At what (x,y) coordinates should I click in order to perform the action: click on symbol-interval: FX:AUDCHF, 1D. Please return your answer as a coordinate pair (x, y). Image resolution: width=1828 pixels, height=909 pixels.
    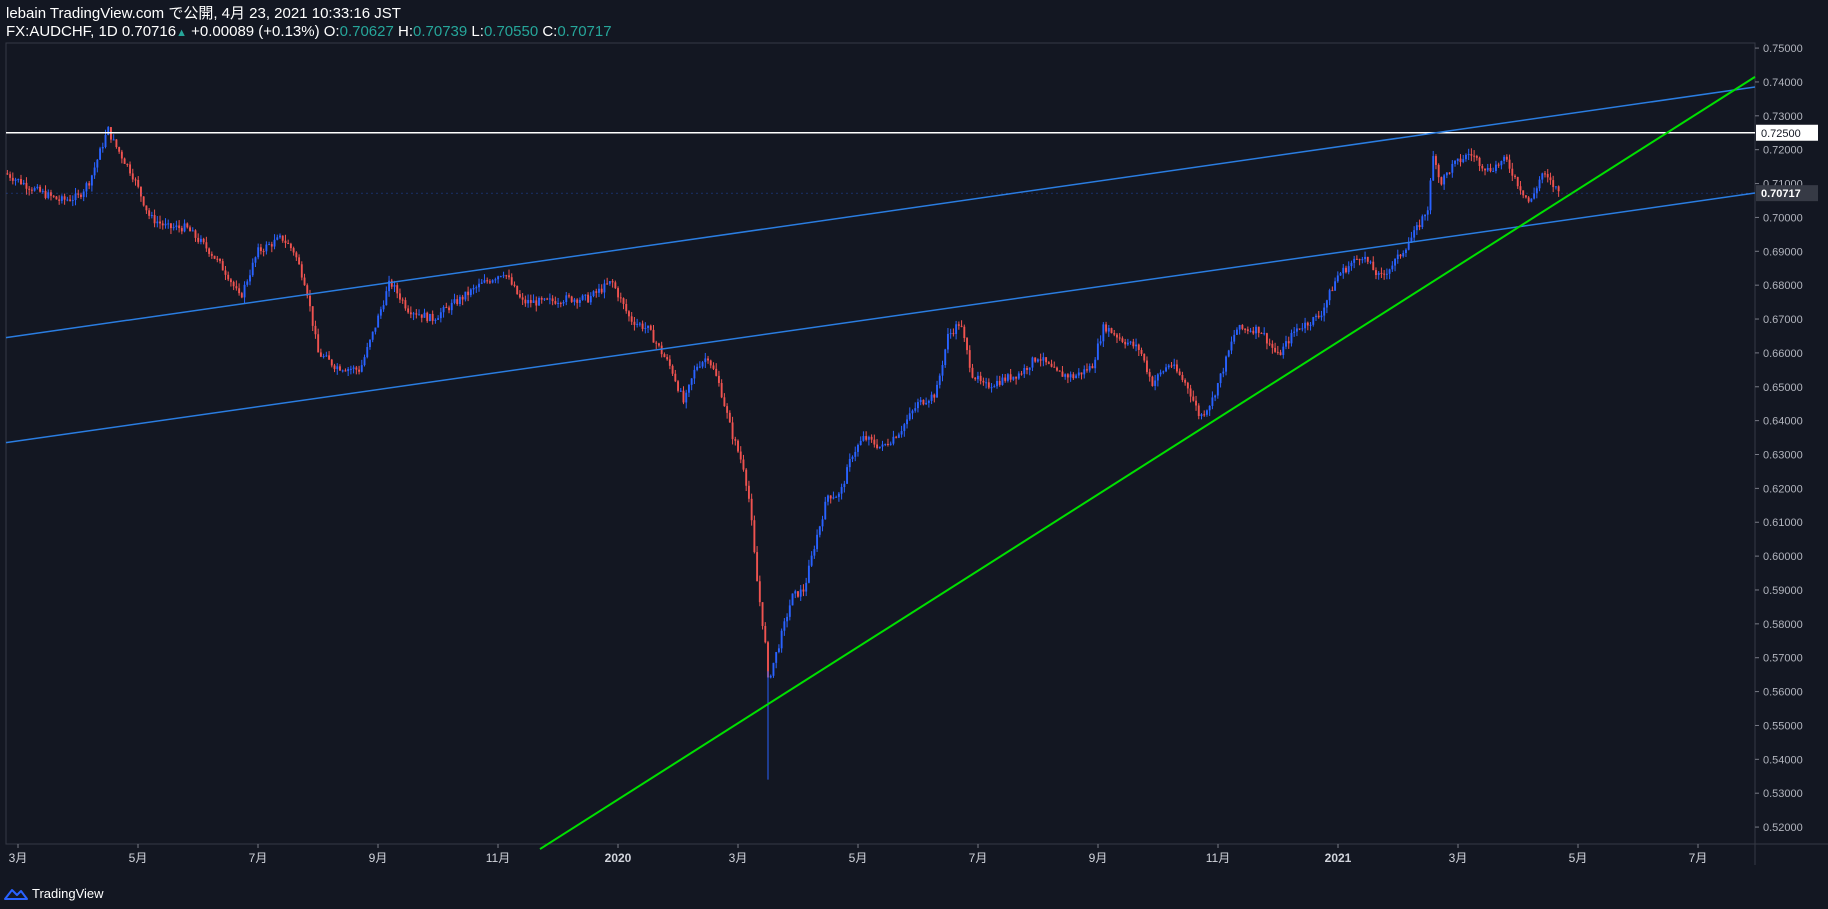
    Looking at the image, I should click on (62, 31).